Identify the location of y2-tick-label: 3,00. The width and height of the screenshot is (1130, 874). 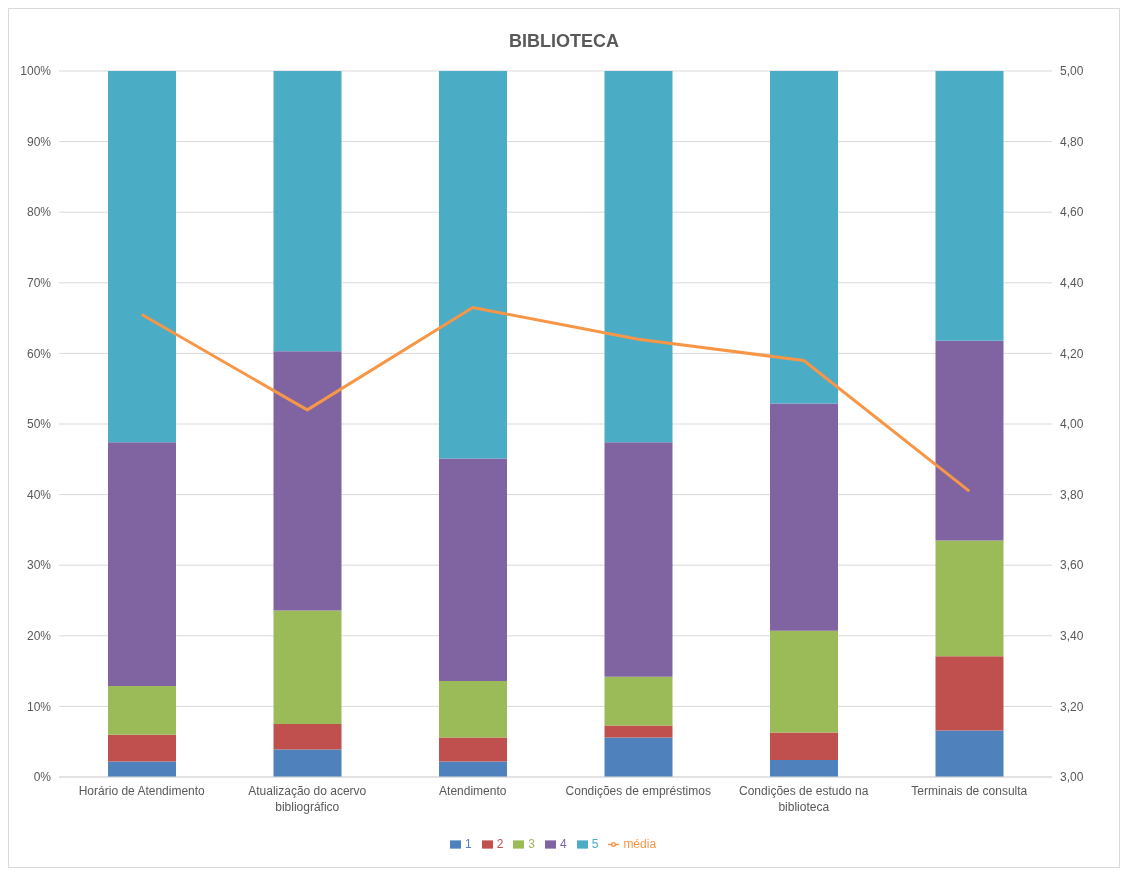
(1072, 777).